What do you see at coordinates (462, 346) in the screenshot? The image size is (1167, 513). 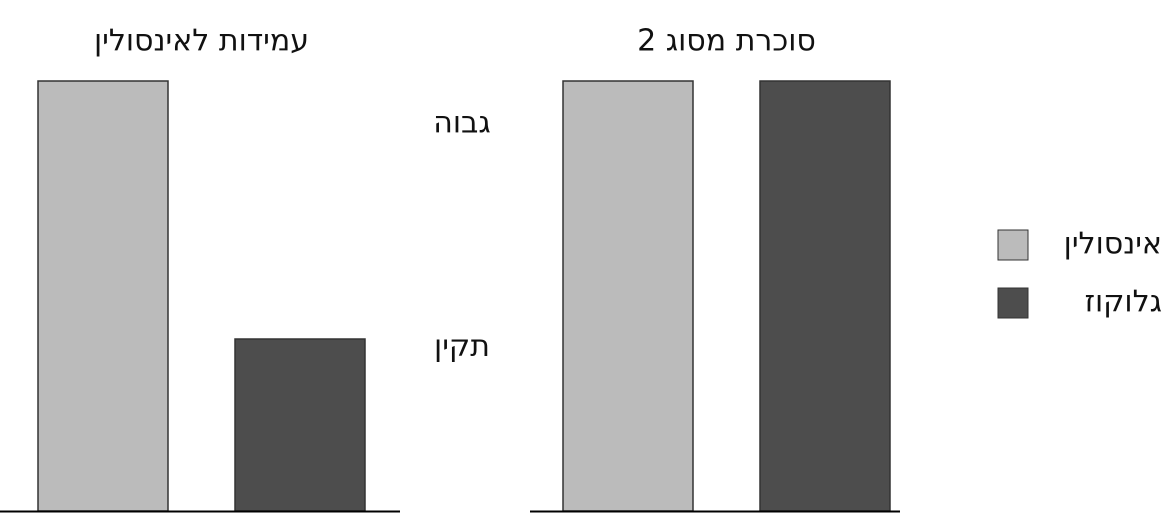 I see `y-tick-label: תקין` at bounding box center [462, 346].